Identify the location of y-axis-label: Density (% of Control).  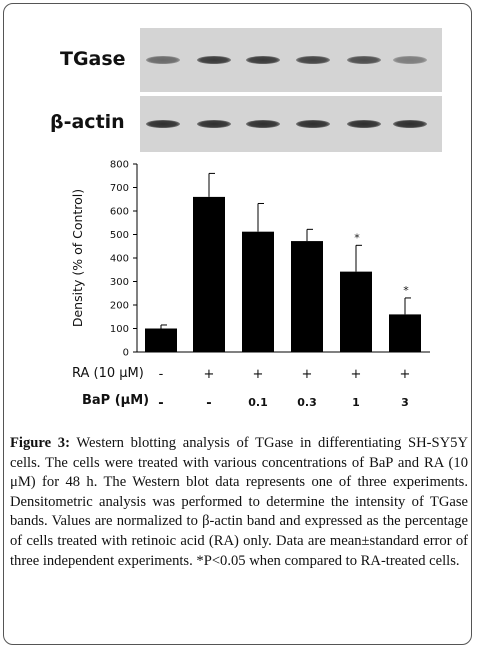
(77, 258).